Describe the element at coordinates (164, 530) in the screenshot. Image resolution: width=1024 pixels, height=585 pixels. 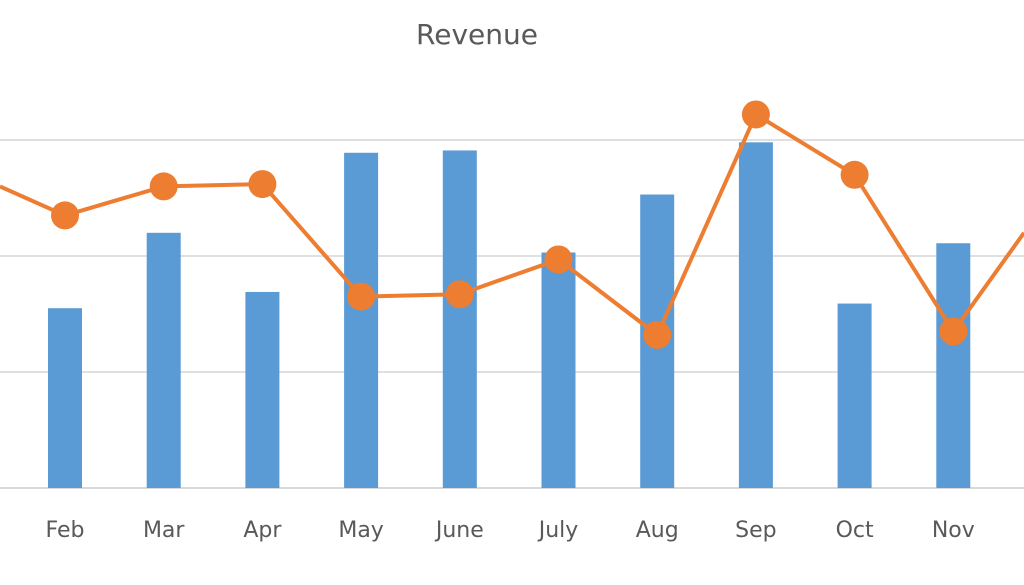
I see `x-tick-label: Mar` at that location.